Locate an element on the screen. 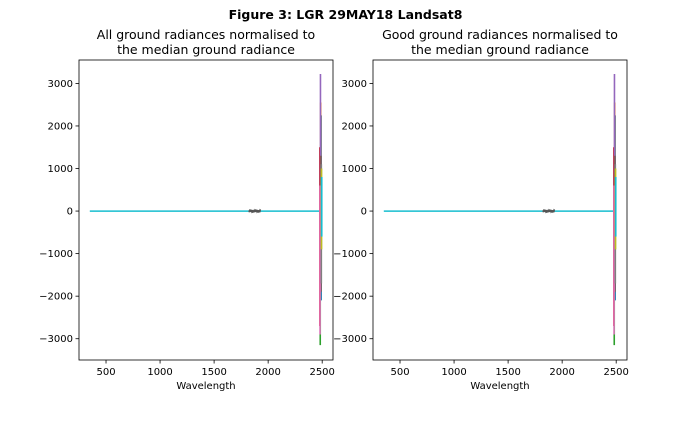  right-y-tick-label: −1000 is located at coordinates (350, 254).